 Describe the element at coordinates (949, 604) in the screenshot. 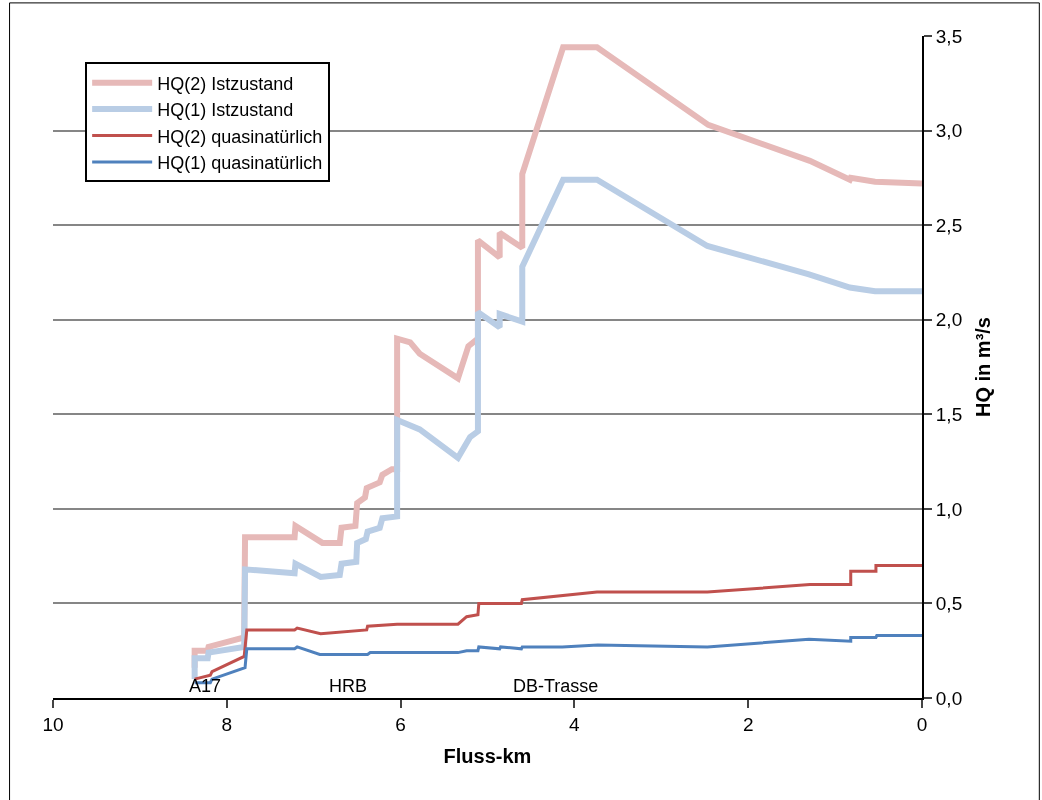

I see `y-tick-label: 0,5` at that location.